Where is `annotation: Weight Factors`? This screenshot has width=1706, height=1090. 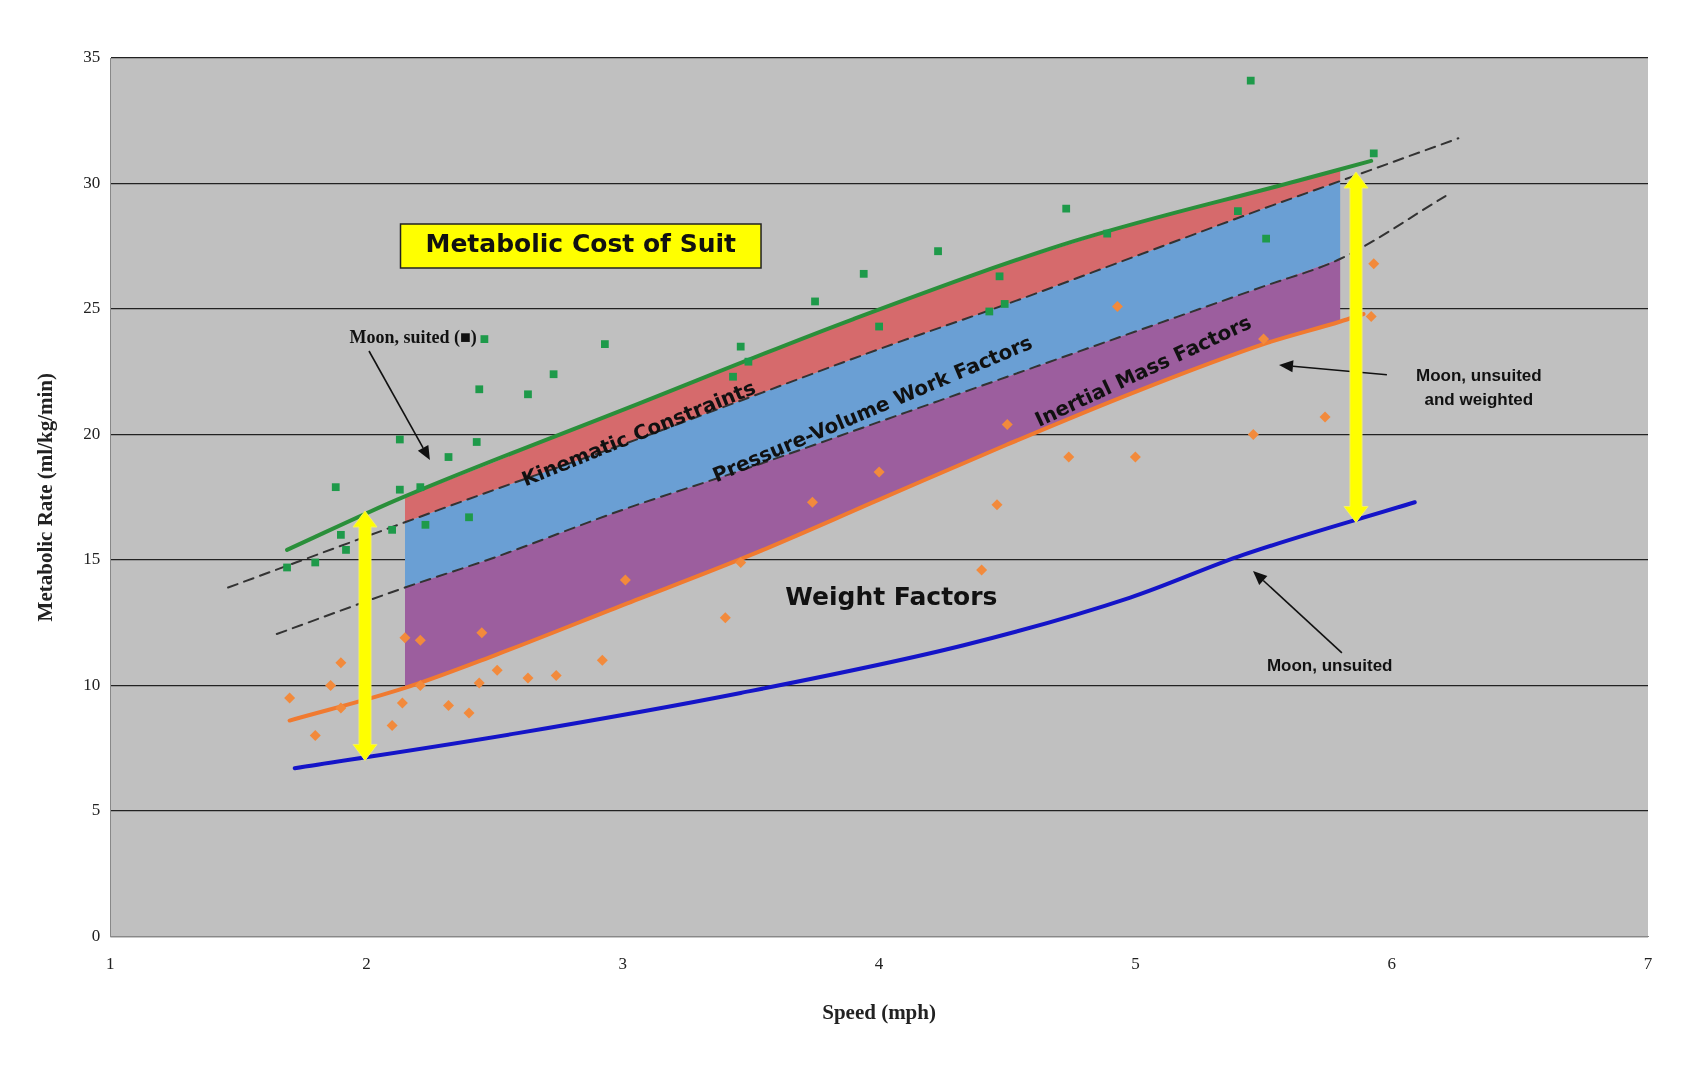 annotation: Weight Factors is located at coordinates (891, 596).